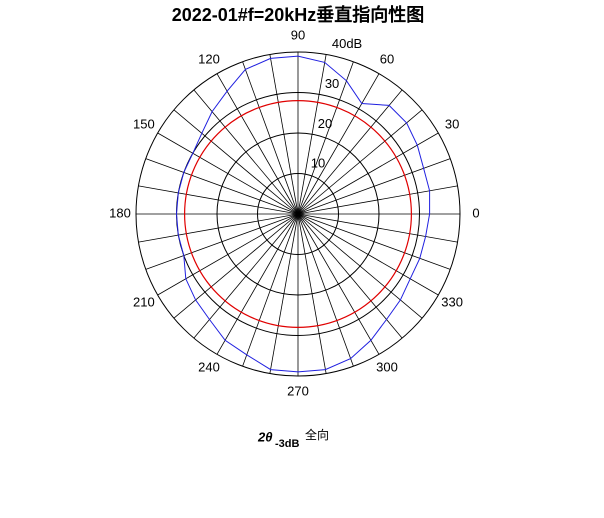  I want to click on theta-tick-label: 120, so click(209, 58).